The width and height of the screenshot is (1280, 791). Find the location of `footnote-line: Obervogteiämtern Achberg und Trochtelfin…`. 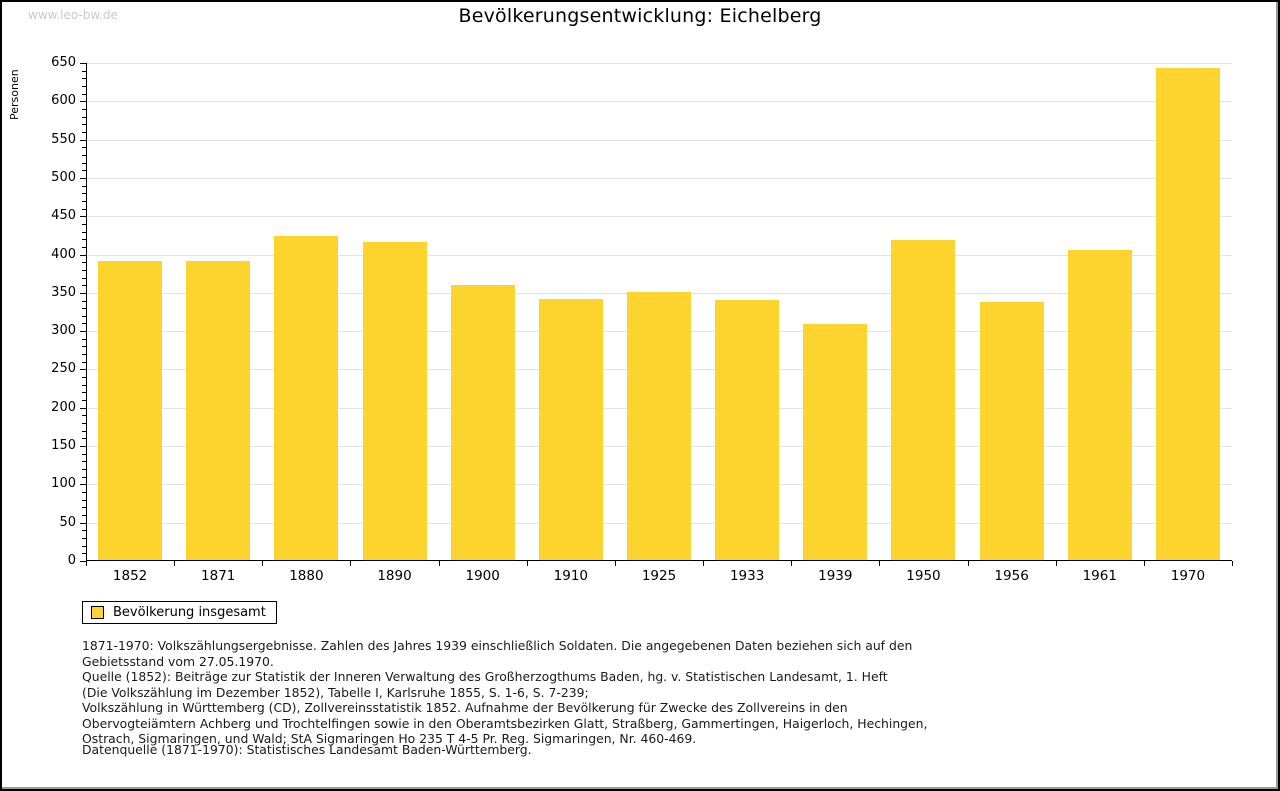

footnote-line: Obervogteiämtern Achberg und Trochtelfin… is located at coordinates (505, 723).